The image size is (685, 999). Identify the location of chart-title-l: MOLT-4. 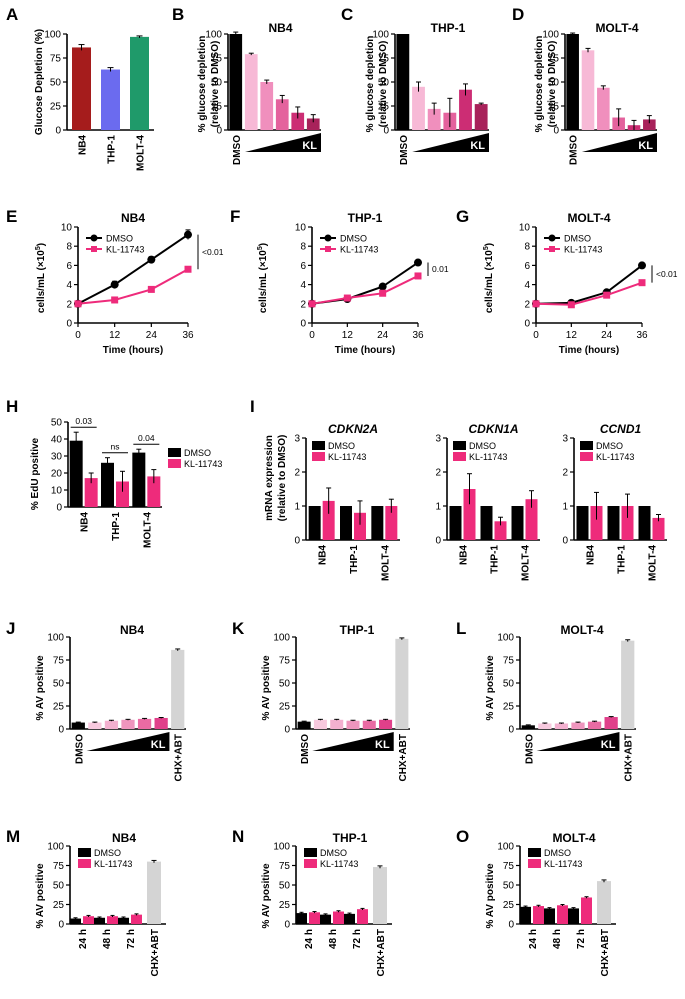
(581, 630).